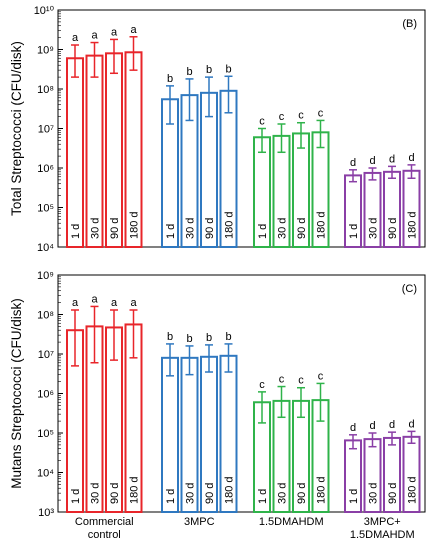 This screenshot has width=435, height=550. I want to click on x-category-label: 3MPC, so click(199, 522).